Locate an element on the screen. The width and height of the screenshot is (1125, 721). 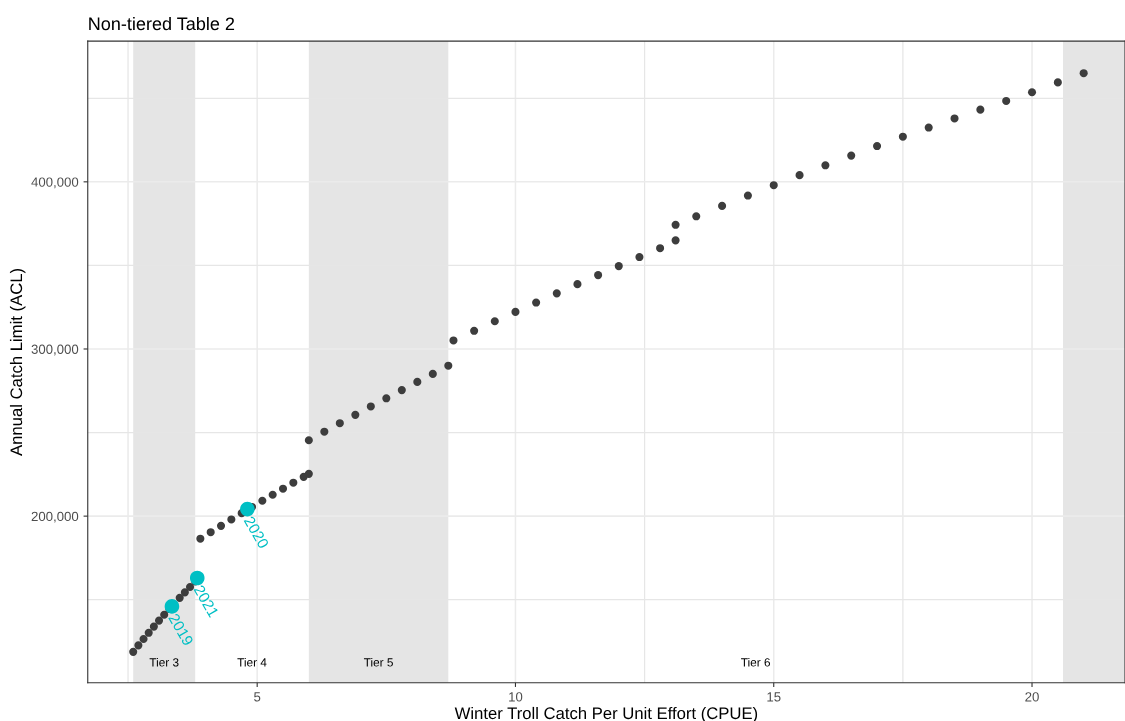
annotation: Tier 4 is located at coordinates (252, 662).